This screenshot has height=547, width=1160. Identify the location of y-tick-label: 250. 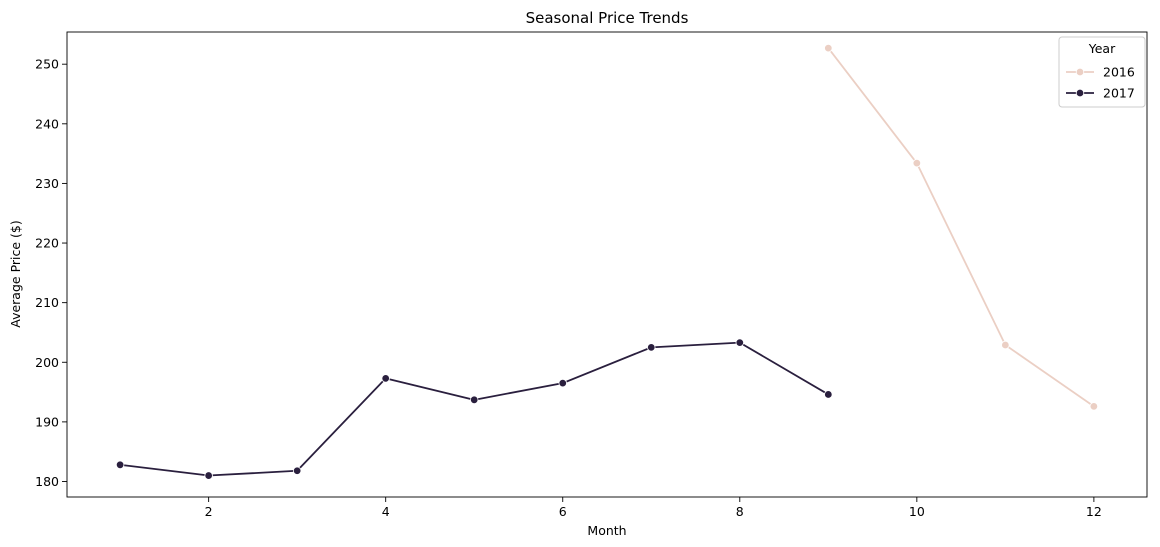
(47, 64).